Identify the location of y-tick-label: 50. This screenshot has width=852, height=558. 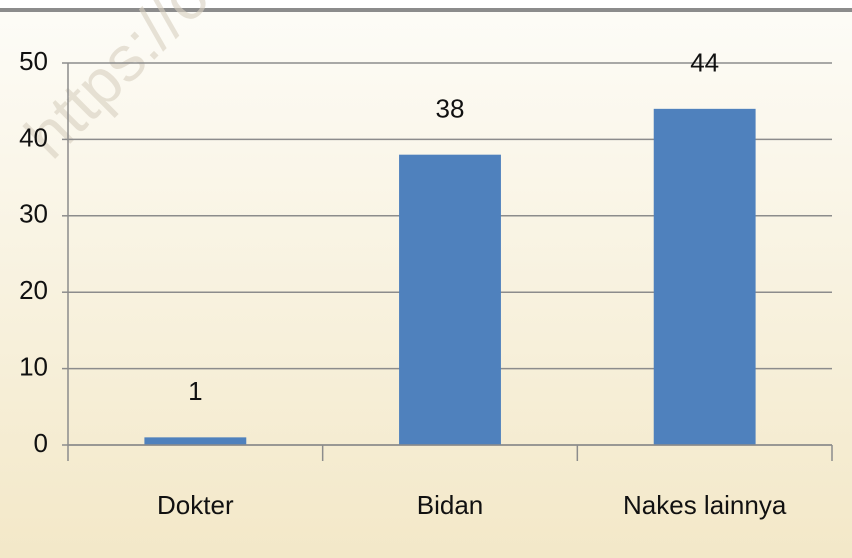
(33, 61).